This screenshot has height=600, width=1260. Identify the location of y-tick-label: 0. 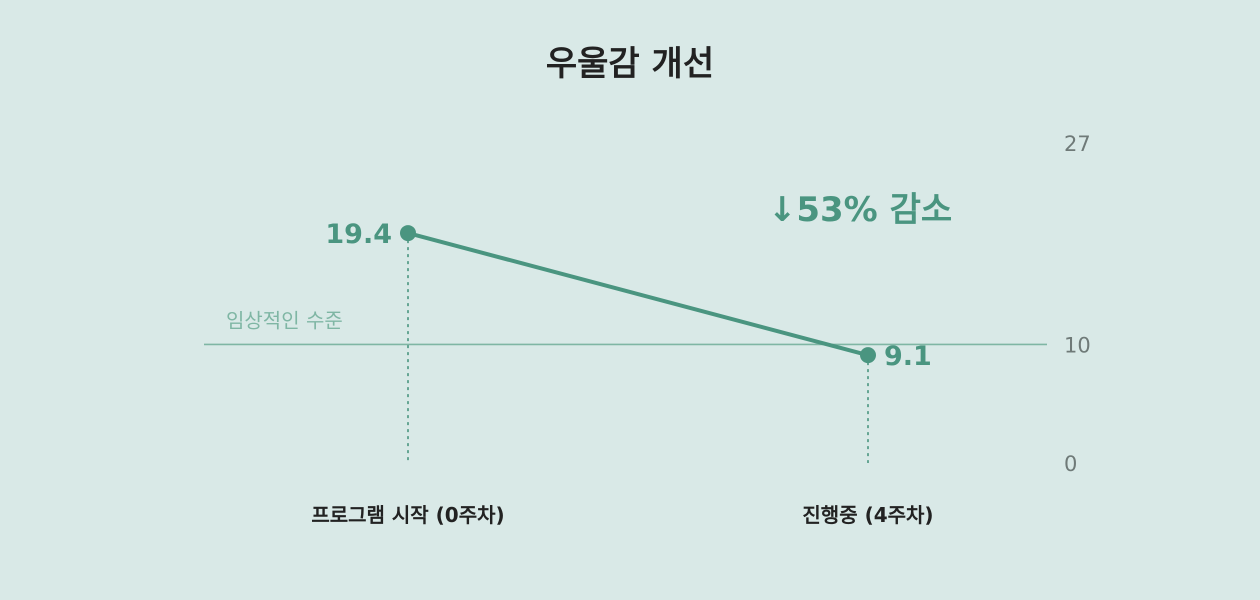
(1070, 464).